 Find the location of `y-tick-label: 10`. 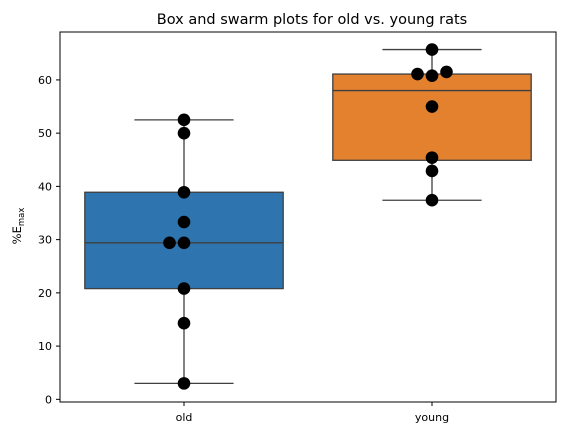

y-tick-label: 10 is located at coordinates (45, 346).